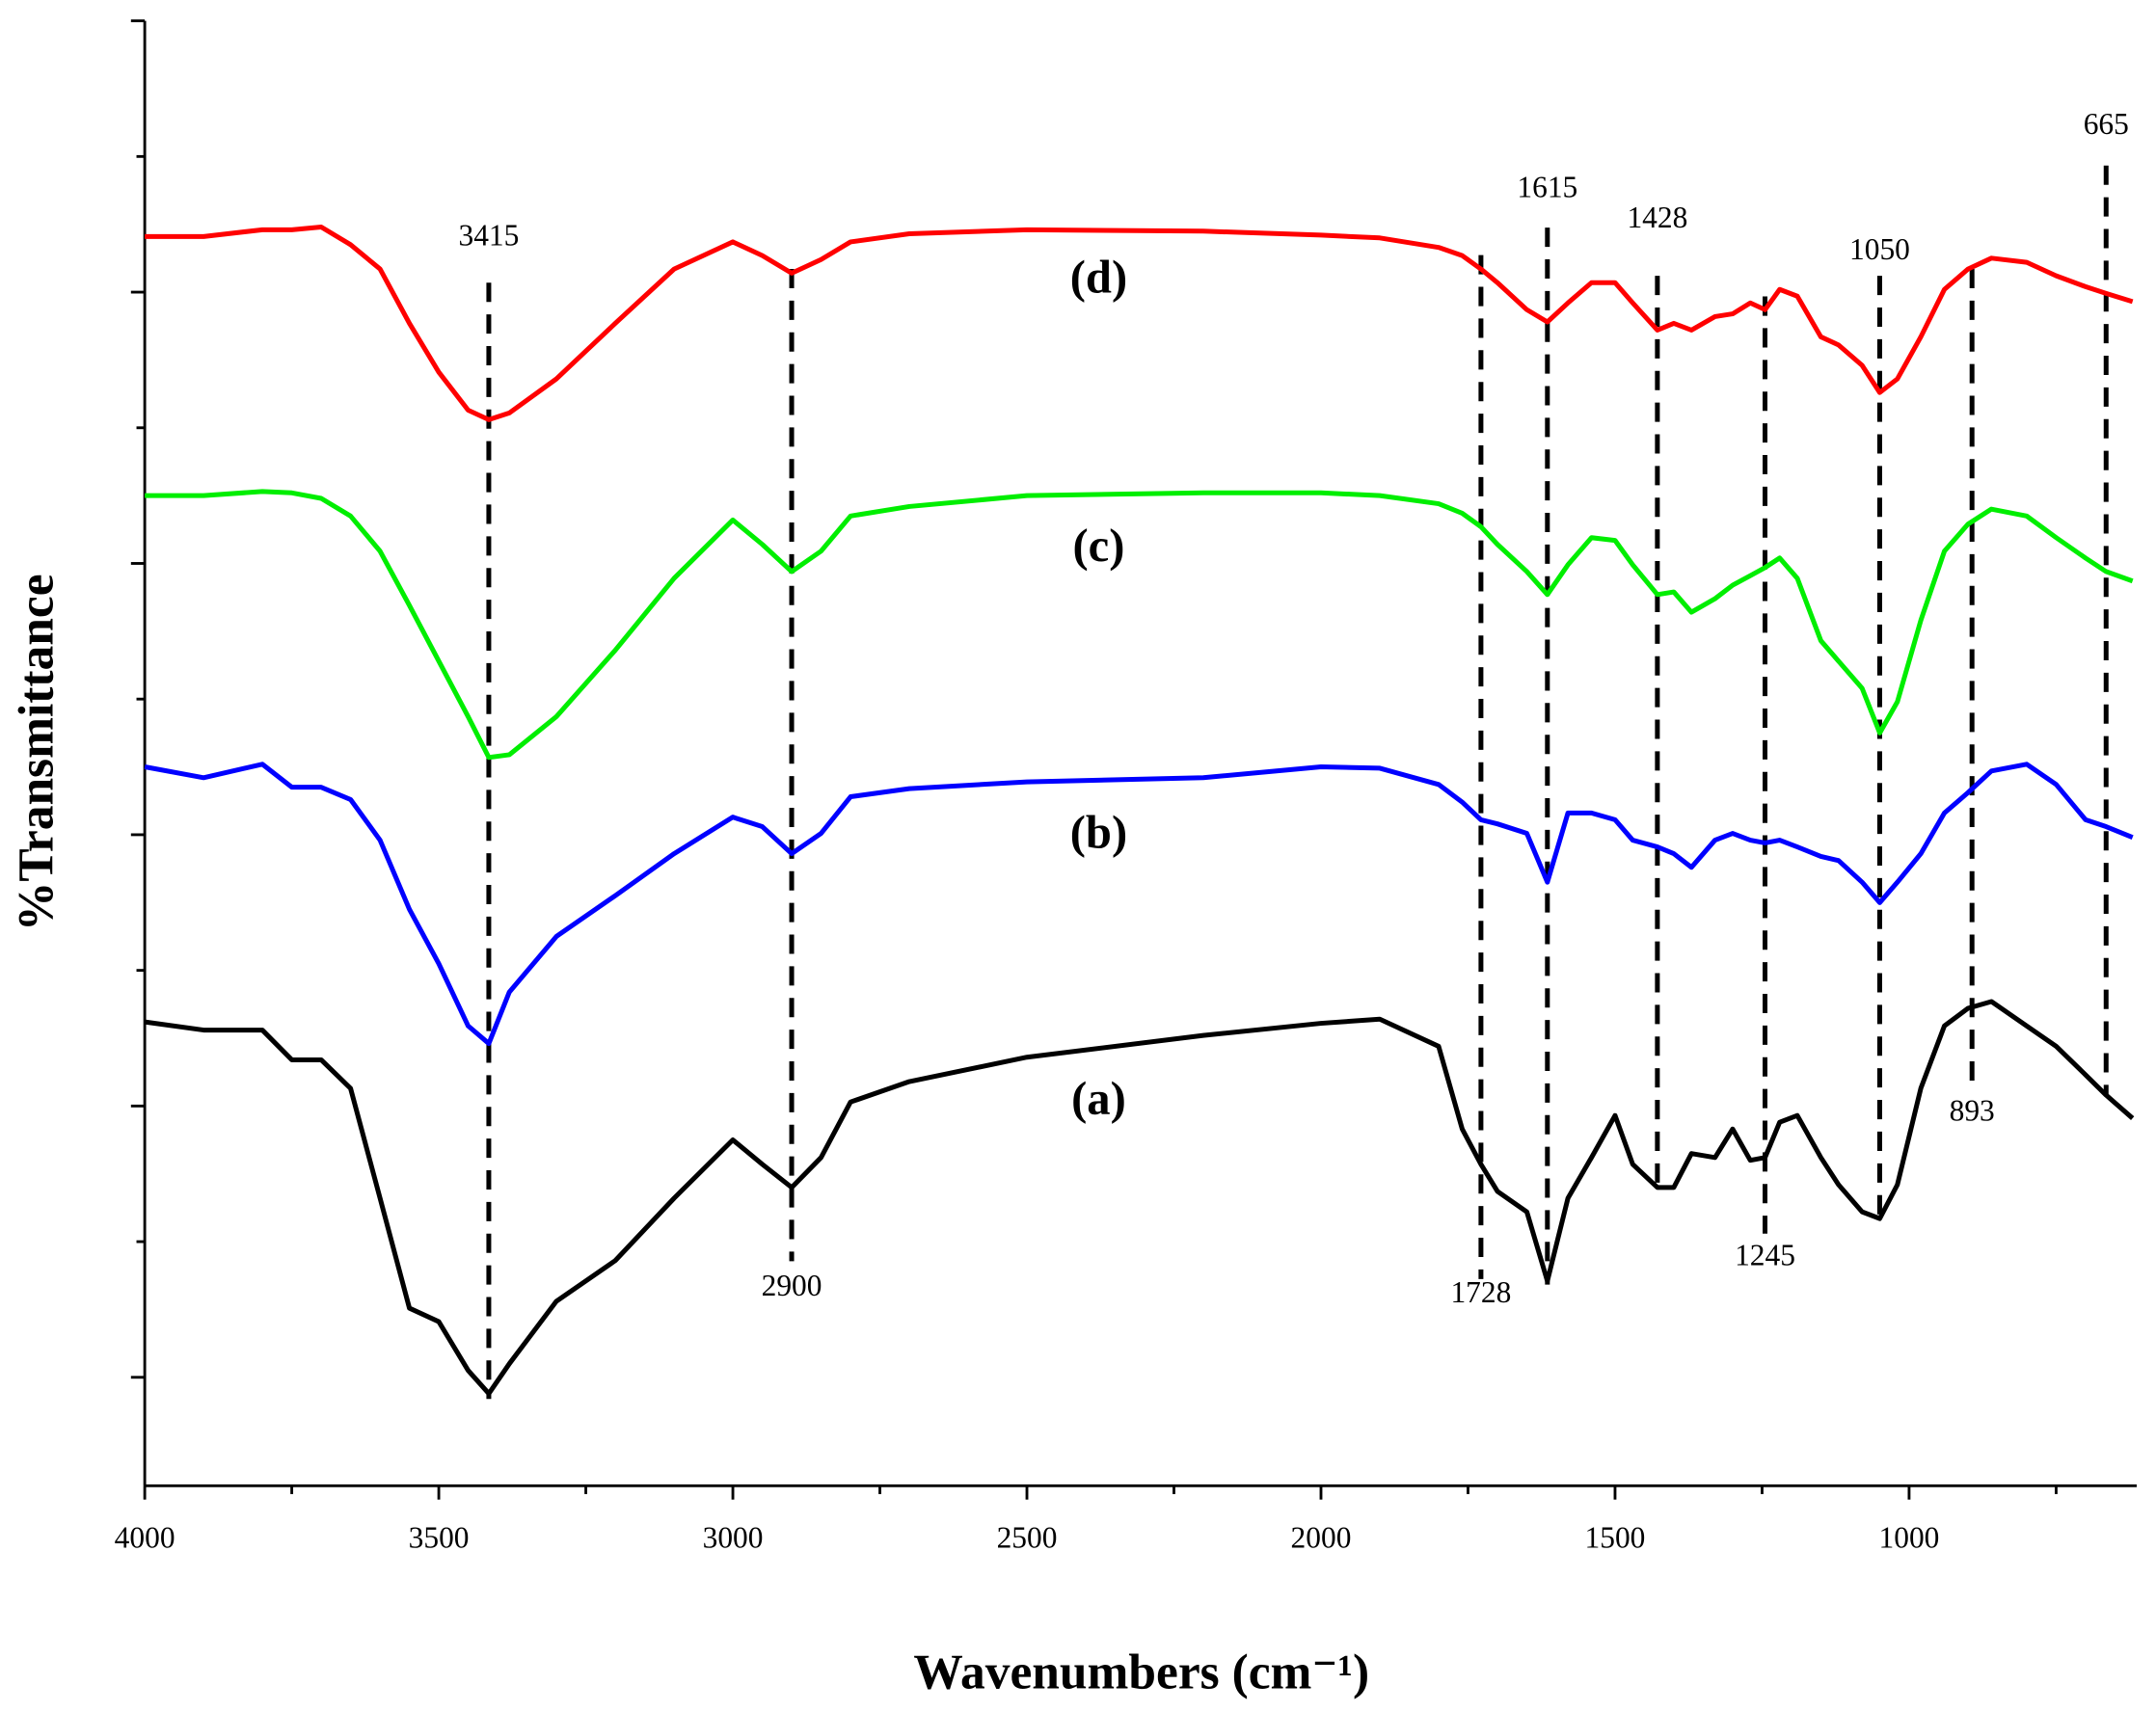 The width and height of the screenshot is (2156, 1712). I want to click on peak-label: 1245, so click(1765, 1255).